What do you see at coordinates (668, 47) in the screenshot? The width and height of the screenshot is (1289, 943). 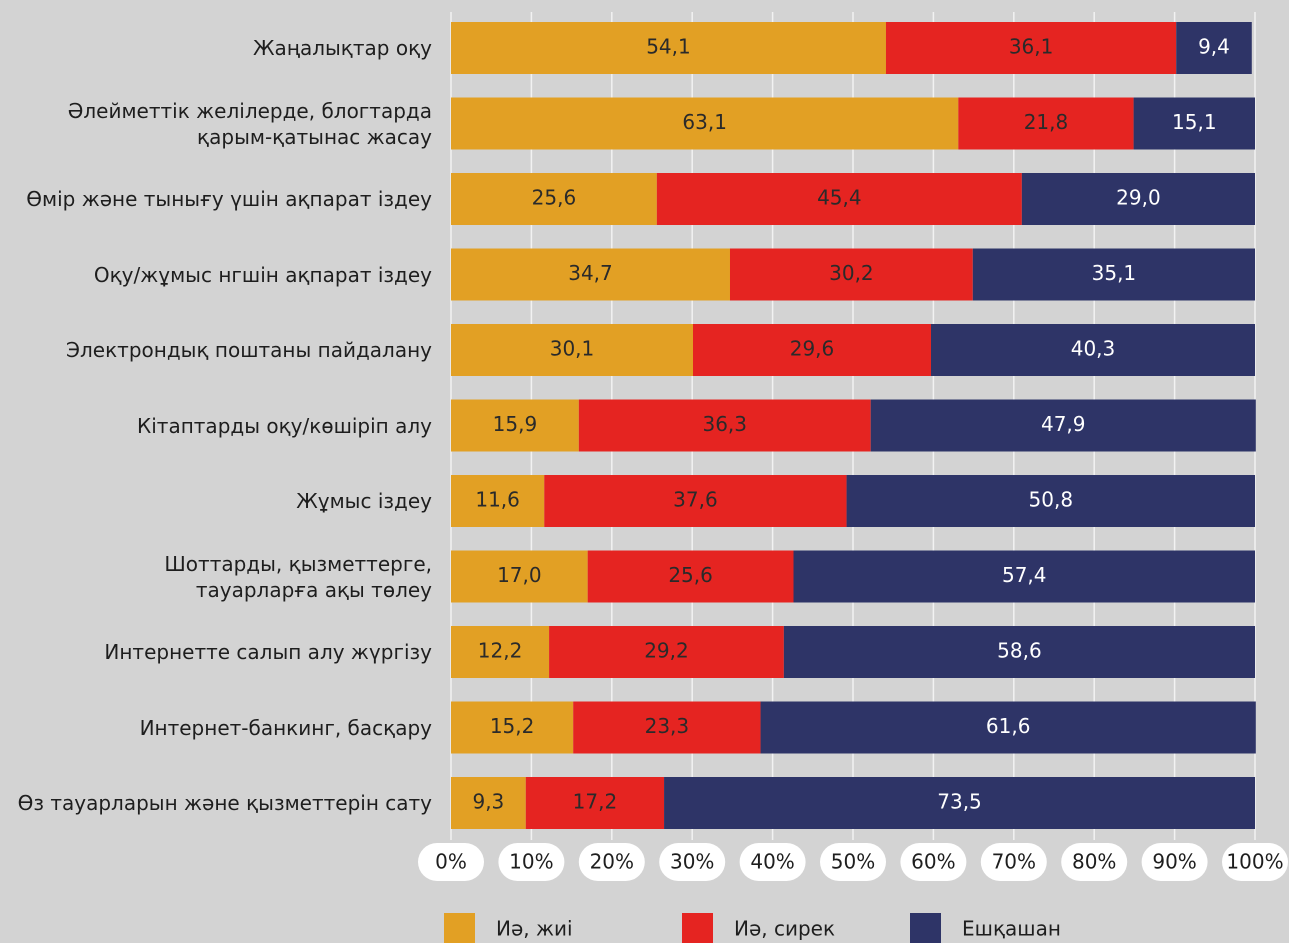 I see `value-label: 54,1` at bounding box center [668, 47].